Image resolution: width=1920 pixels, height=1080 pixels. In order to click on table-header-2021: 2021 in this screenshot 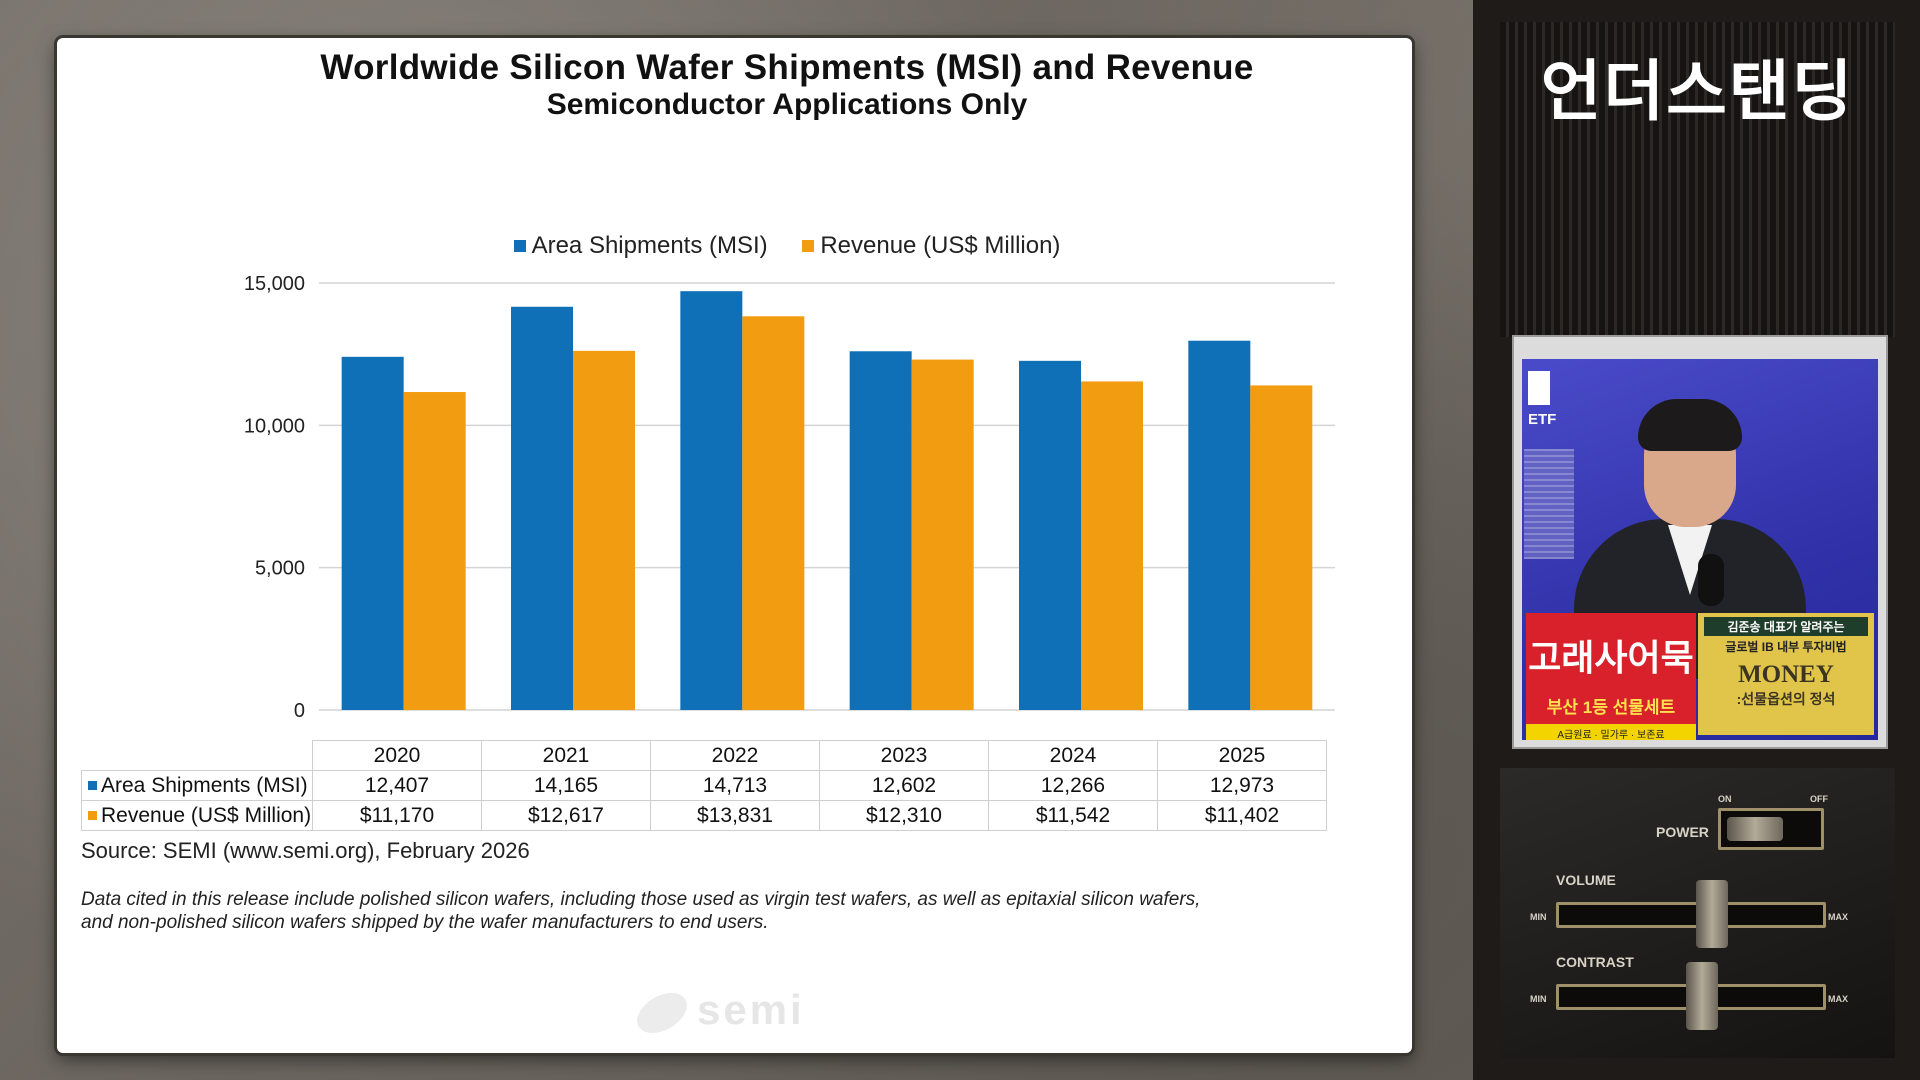, I will do `click(566, 755)`.